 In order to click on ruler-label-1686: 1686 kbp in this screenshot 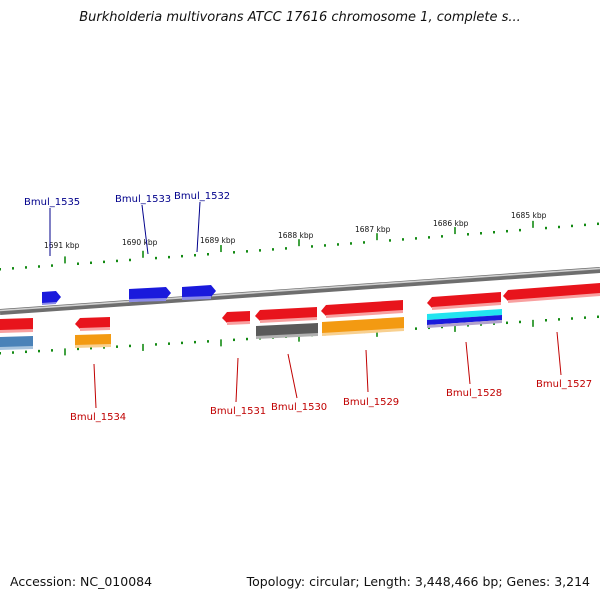, I will do `click(451, 223)`.